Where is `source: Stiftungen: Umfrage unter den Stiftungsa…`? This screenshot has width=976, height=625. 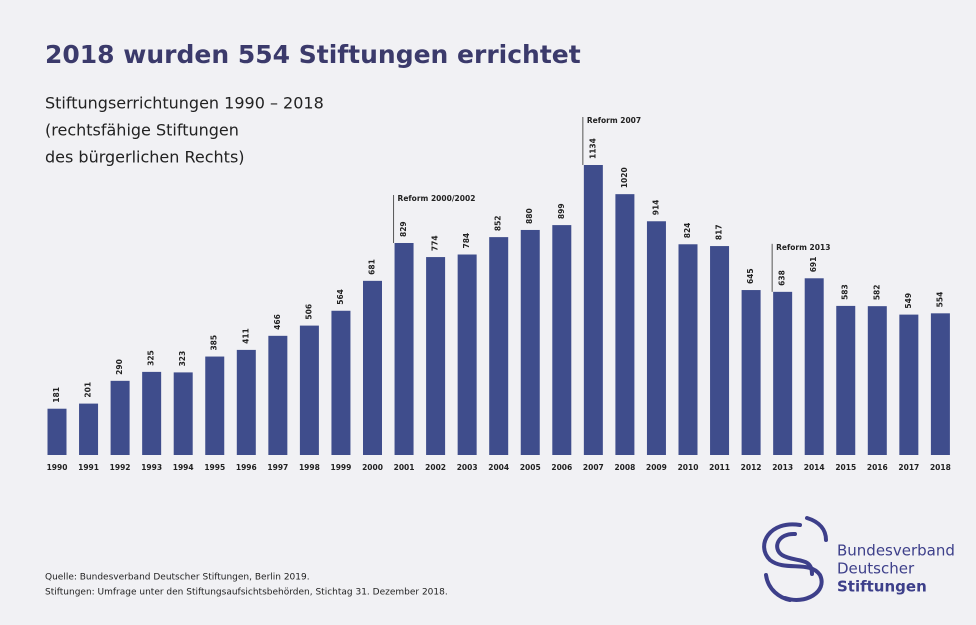 source: Stiftungen: Umfrage unter den Stiftungsa… is located at coordinates (246, 593).